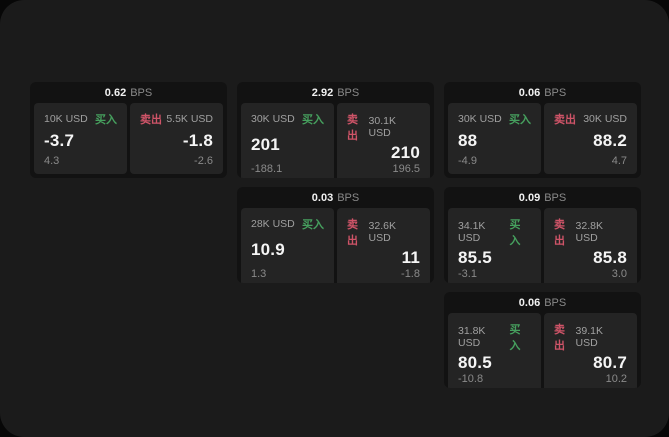 Image resolution: width=669 pixels, height=437 pixels. I want to click on sell-amount-label: 5.5K USD, so click(189, 119).